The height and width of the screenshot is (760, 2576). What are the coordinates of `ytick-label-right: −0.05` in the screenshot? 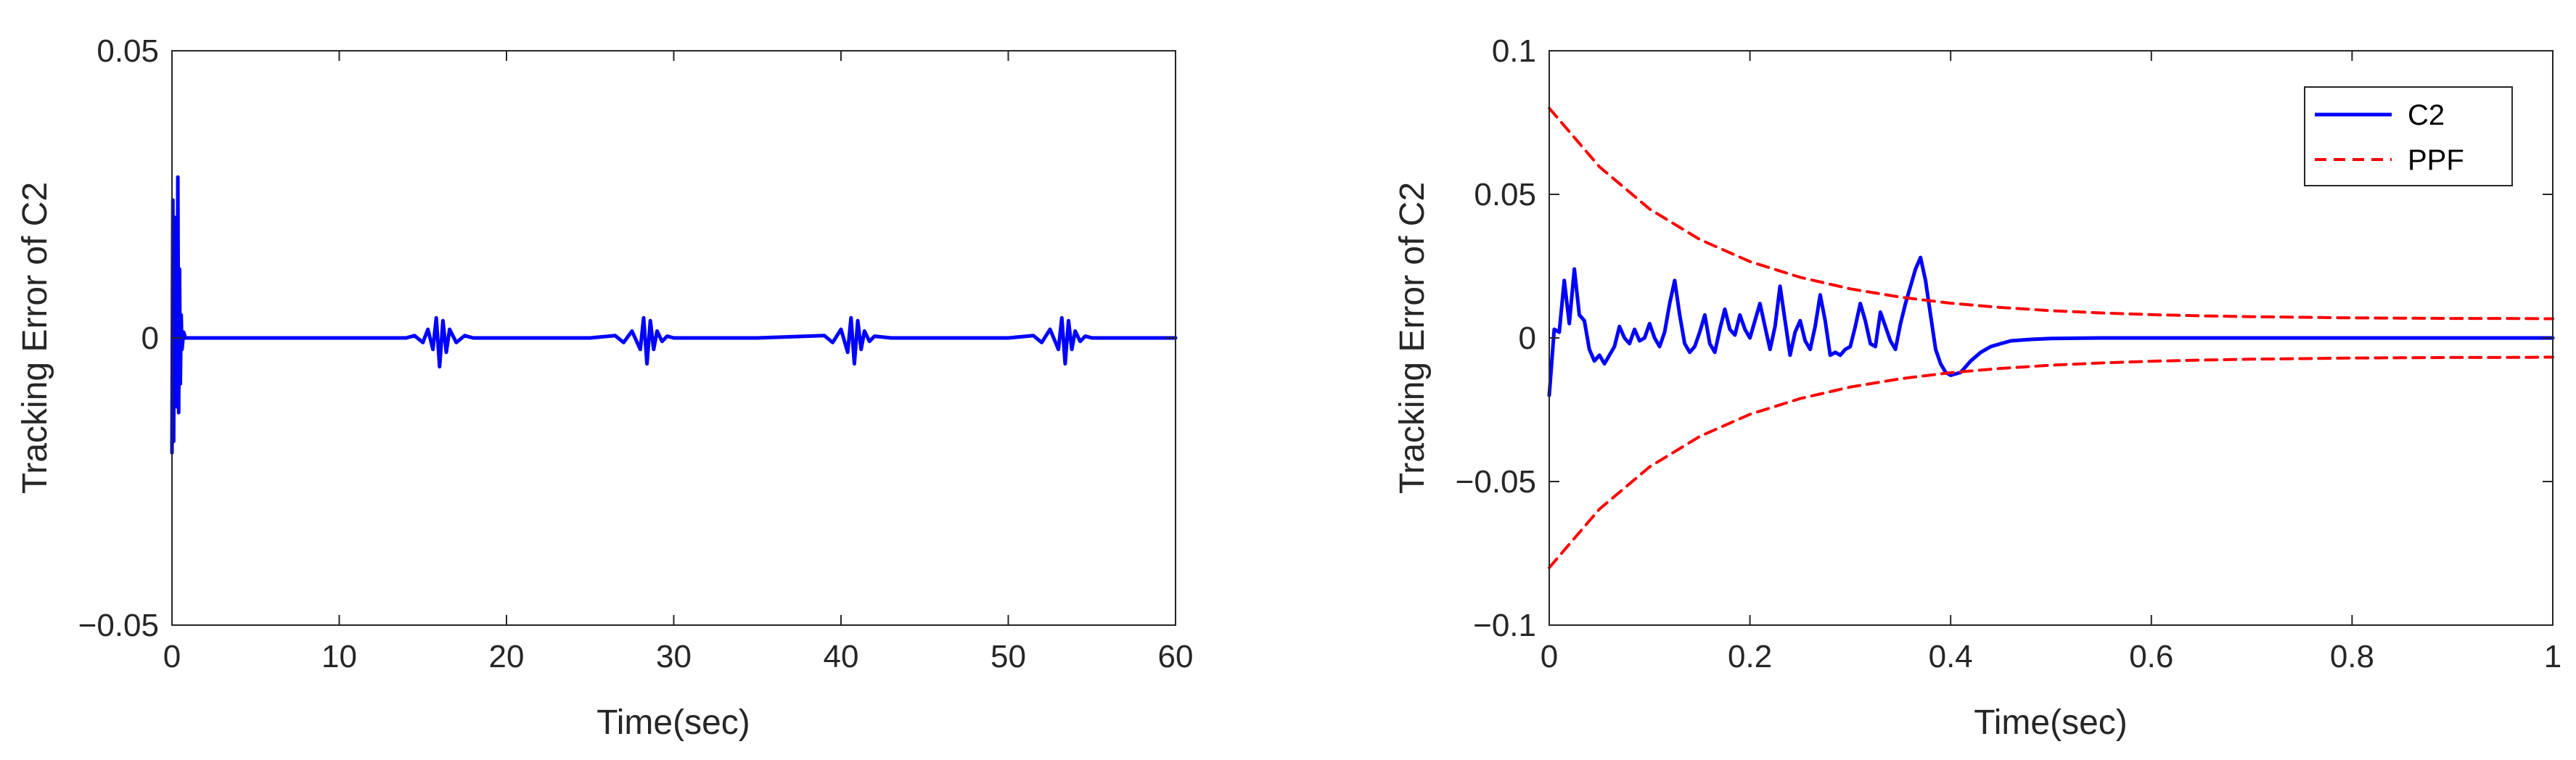 It's located at (1496, 482).